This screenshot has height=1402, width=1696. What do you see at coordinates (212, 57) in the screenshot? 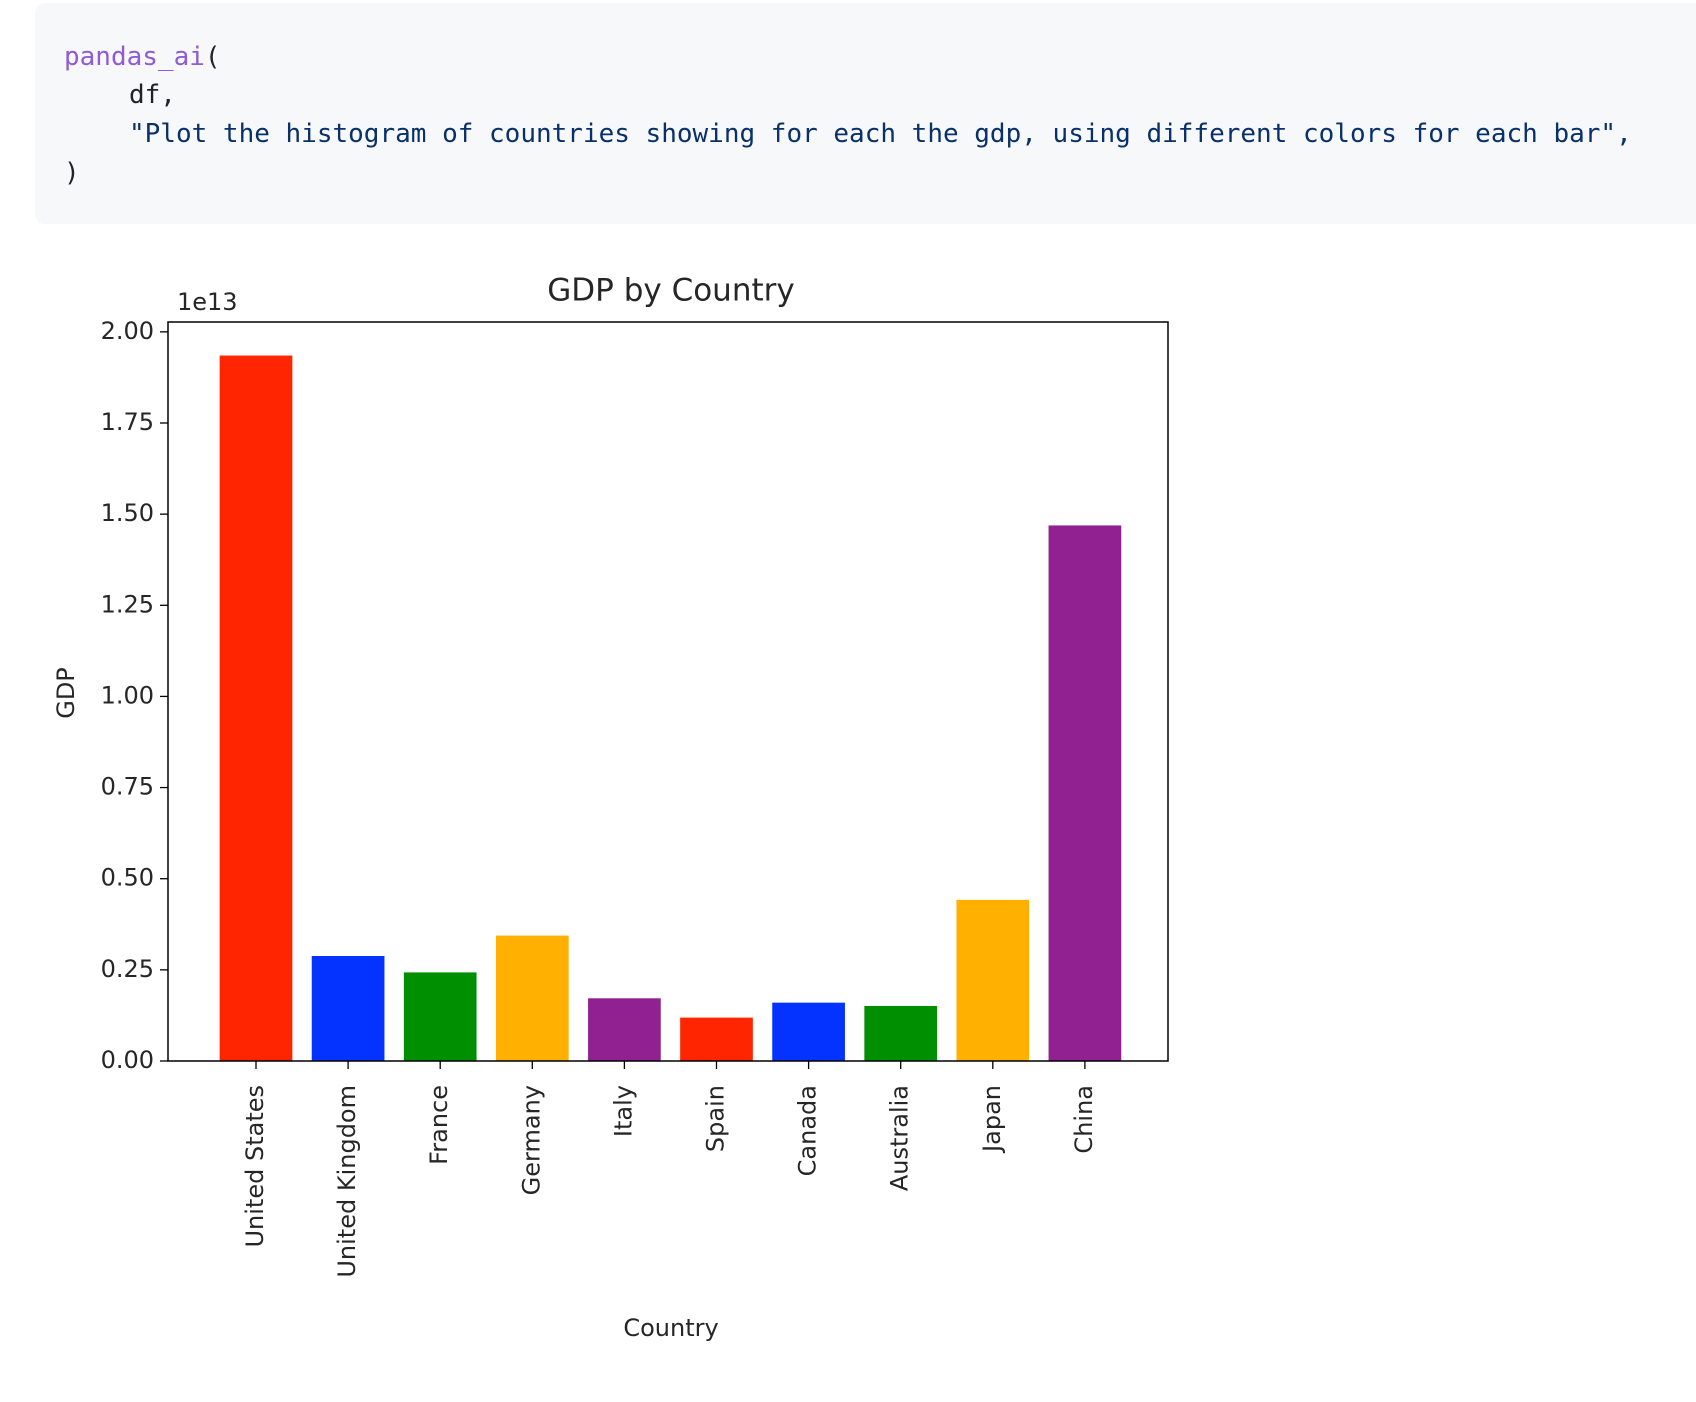
I see `code-paren: (` at bounding box center [212, 57].